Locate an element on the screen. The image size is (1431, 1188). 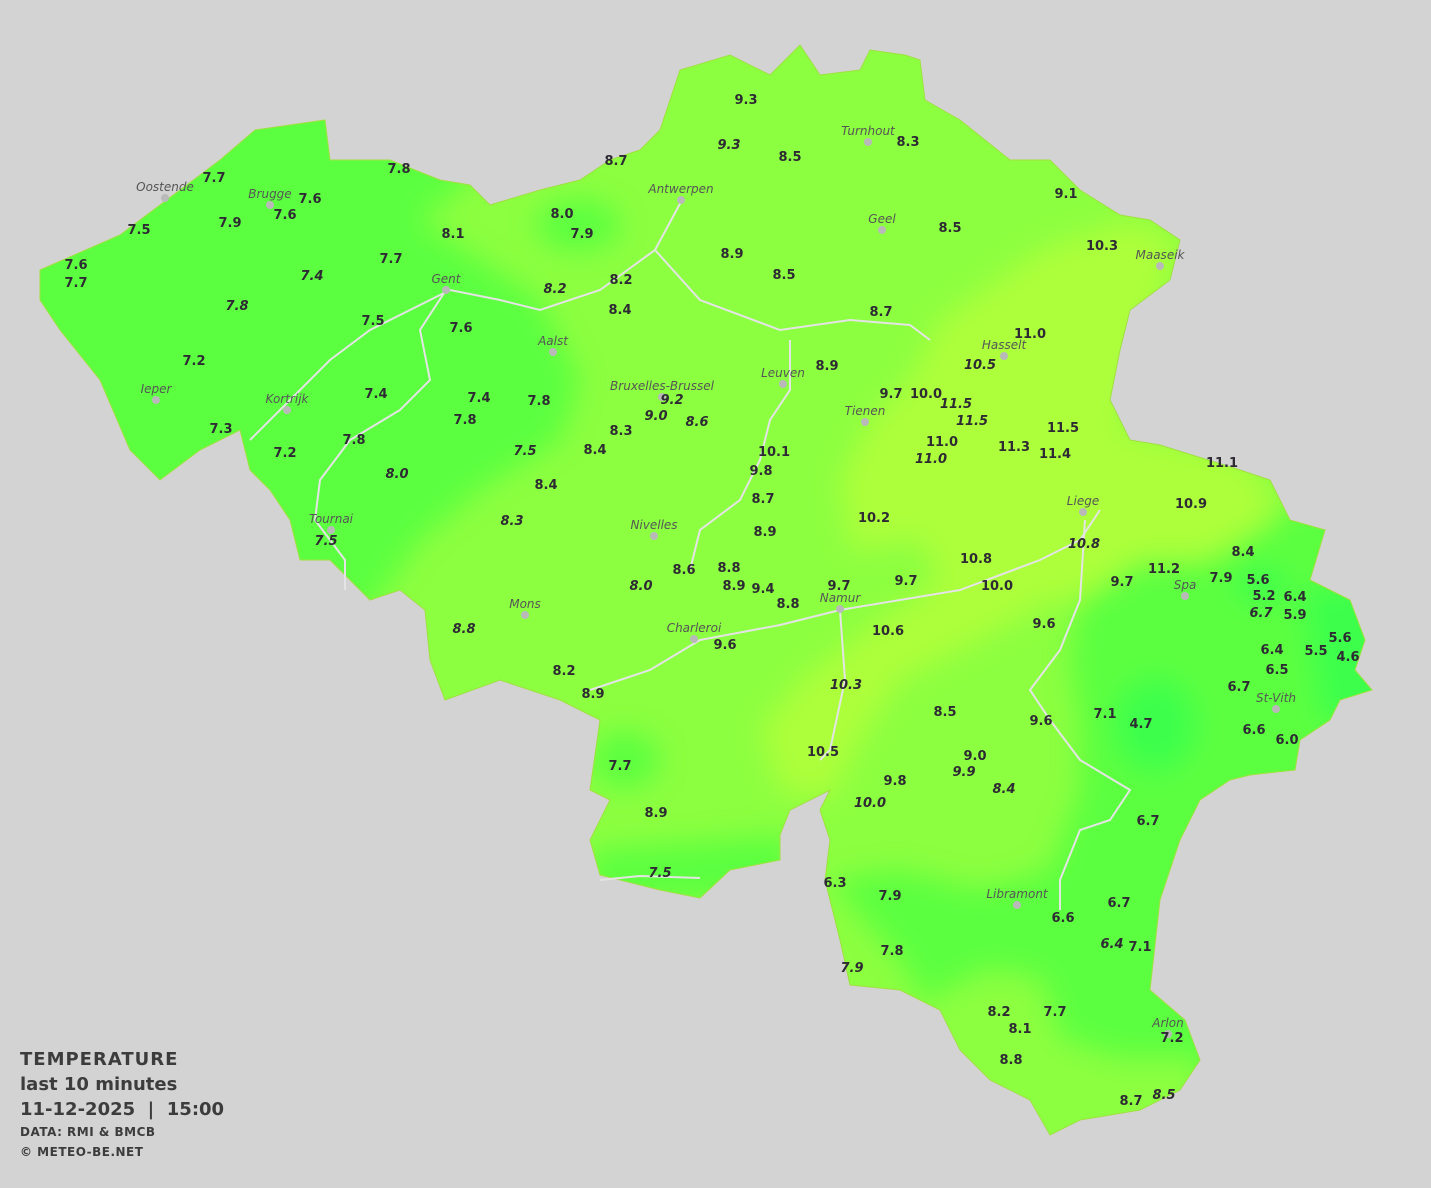
temperature-value: 10.0 is located at coordinates (926, 394).